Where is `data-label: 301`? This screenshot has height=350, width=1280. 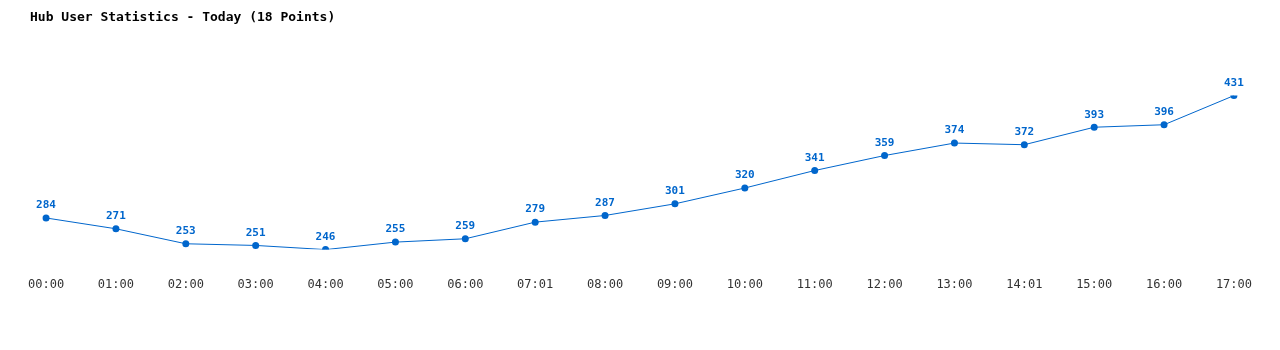 data-label: 301 is located at coordinates (675, 191).